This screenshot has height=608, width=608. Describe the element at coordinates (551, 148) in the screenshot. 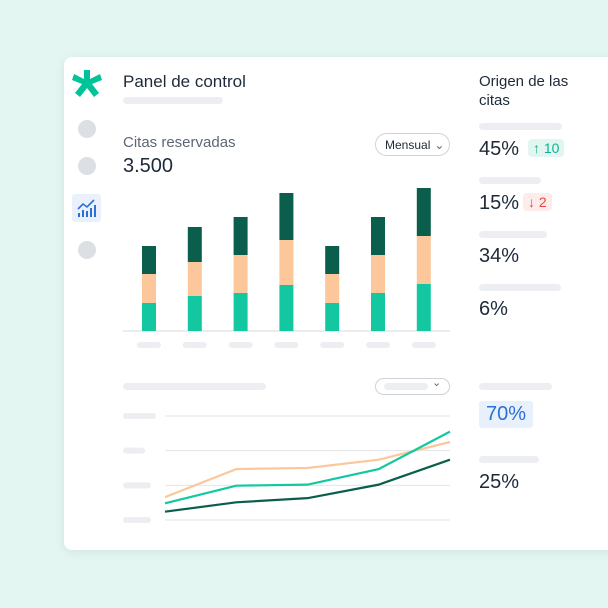

I see `delta-value: 10` at that location.